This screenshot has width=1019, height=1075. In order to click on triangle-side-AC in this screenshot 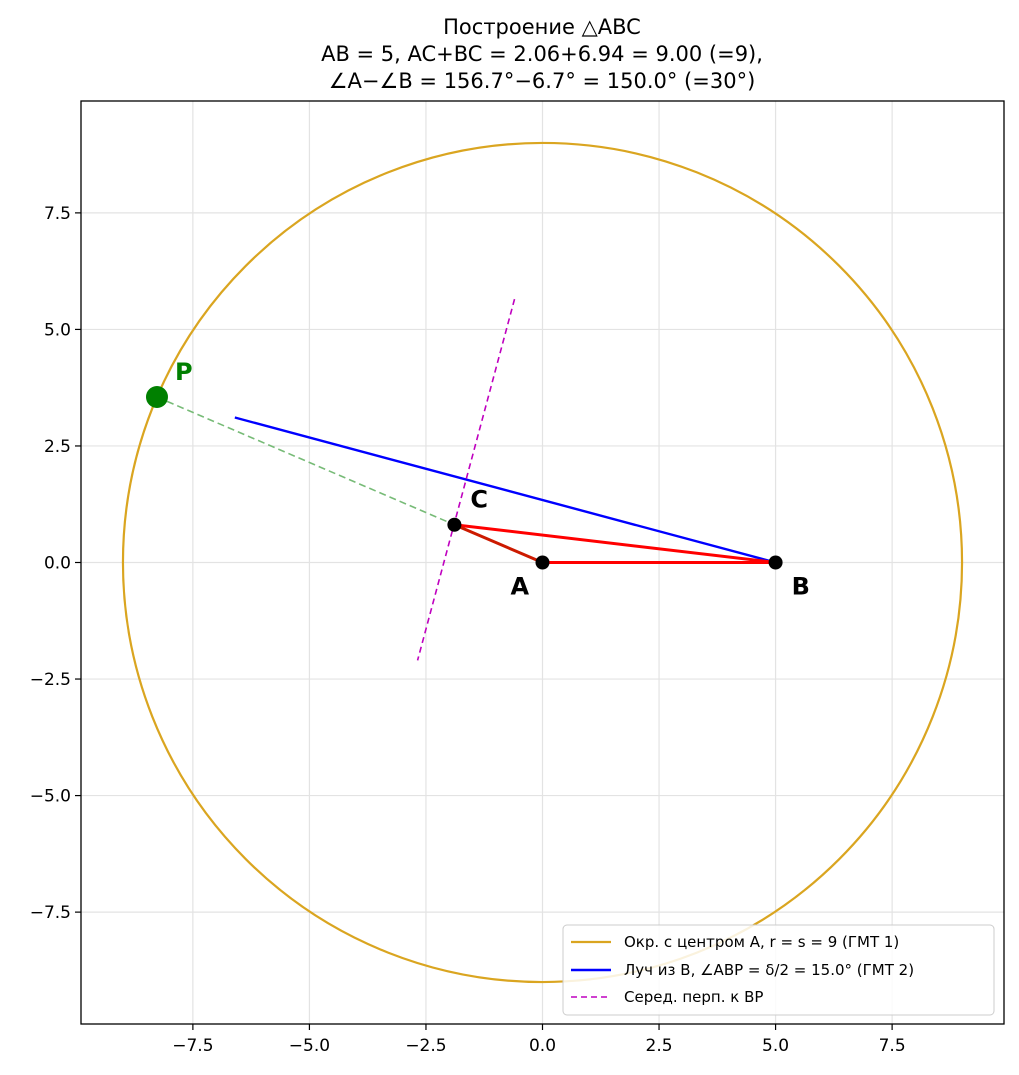, I will do `click(498, 543)`.